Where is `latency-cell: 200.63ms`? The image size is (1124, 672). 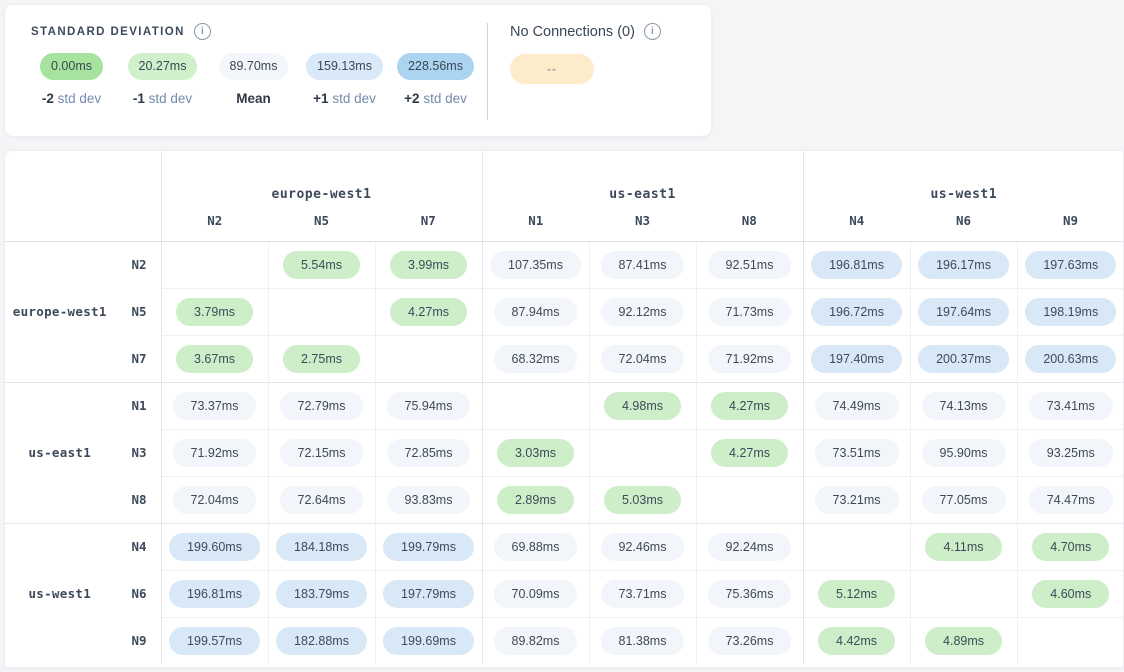
latency-cell: 200.63ms is located at coordinates (1069, 358).